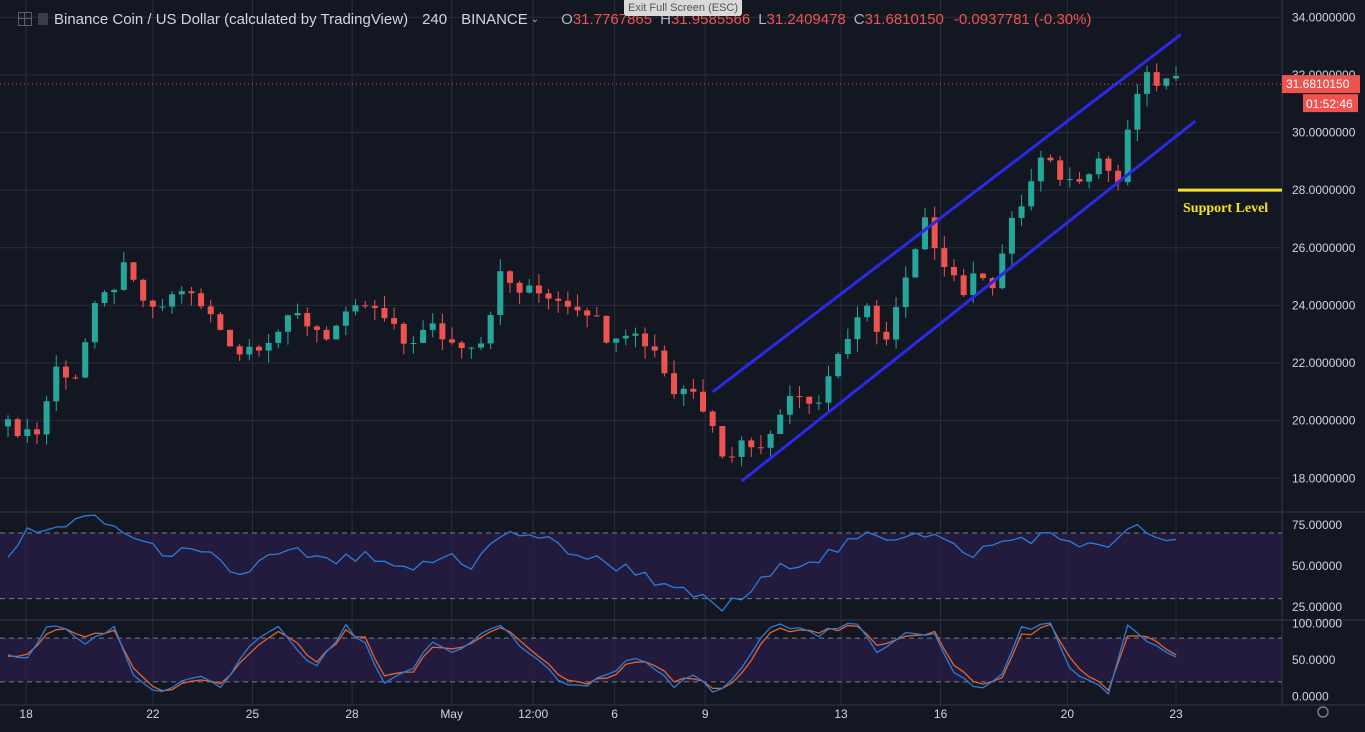 This screenshot has width=1365, height=732. I want to click on y-tick-label: 18.0000000, so click(1324, 478).